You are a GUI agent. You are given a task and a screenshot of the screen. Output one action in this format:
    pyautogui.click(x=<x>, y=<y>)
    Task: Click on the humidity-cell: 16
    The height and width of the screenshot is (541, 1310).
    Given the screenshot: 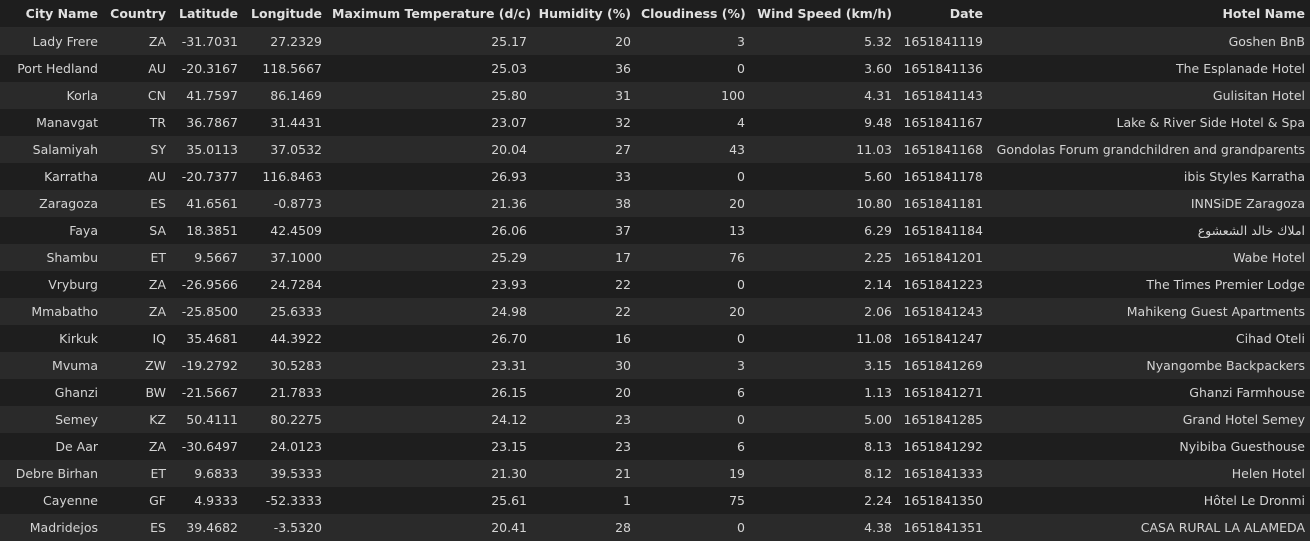 What is the action you would take?
    pyautogui.click(x=623, y=338)
    